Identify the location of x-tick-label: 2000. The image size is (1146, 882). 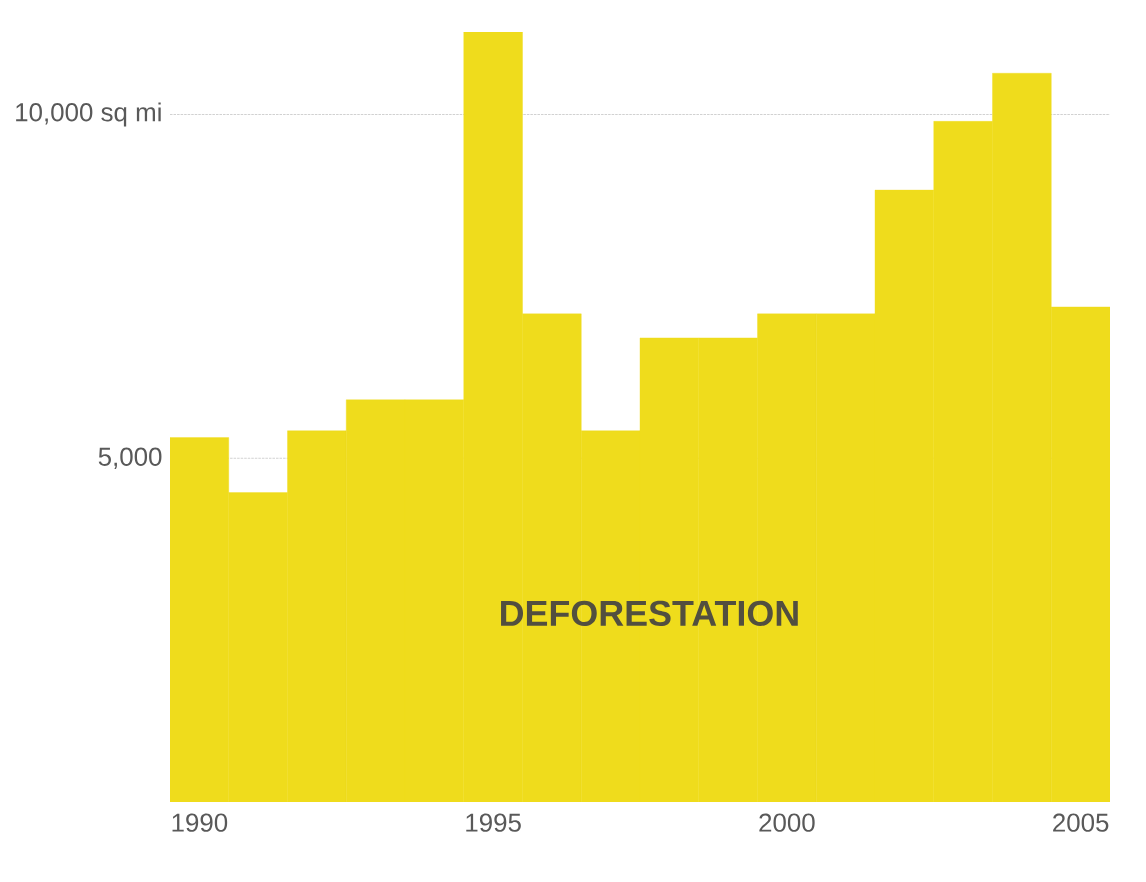
(787, 822).